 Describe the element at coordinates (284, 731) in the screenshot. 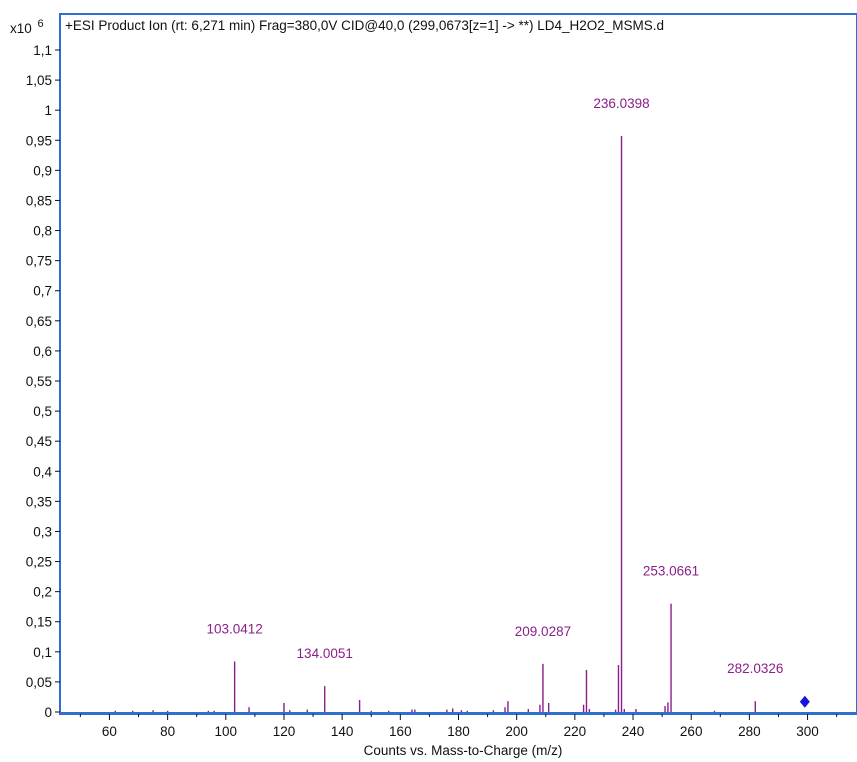

I see `x-tick-label: 120` at that location.